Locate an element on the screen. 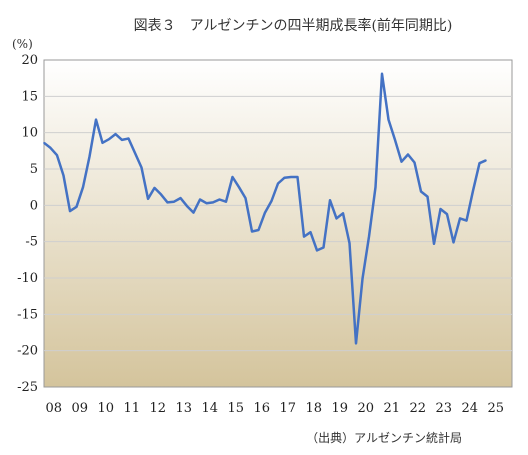  y-tick-label: 5 is located at coordinates (34, 169).